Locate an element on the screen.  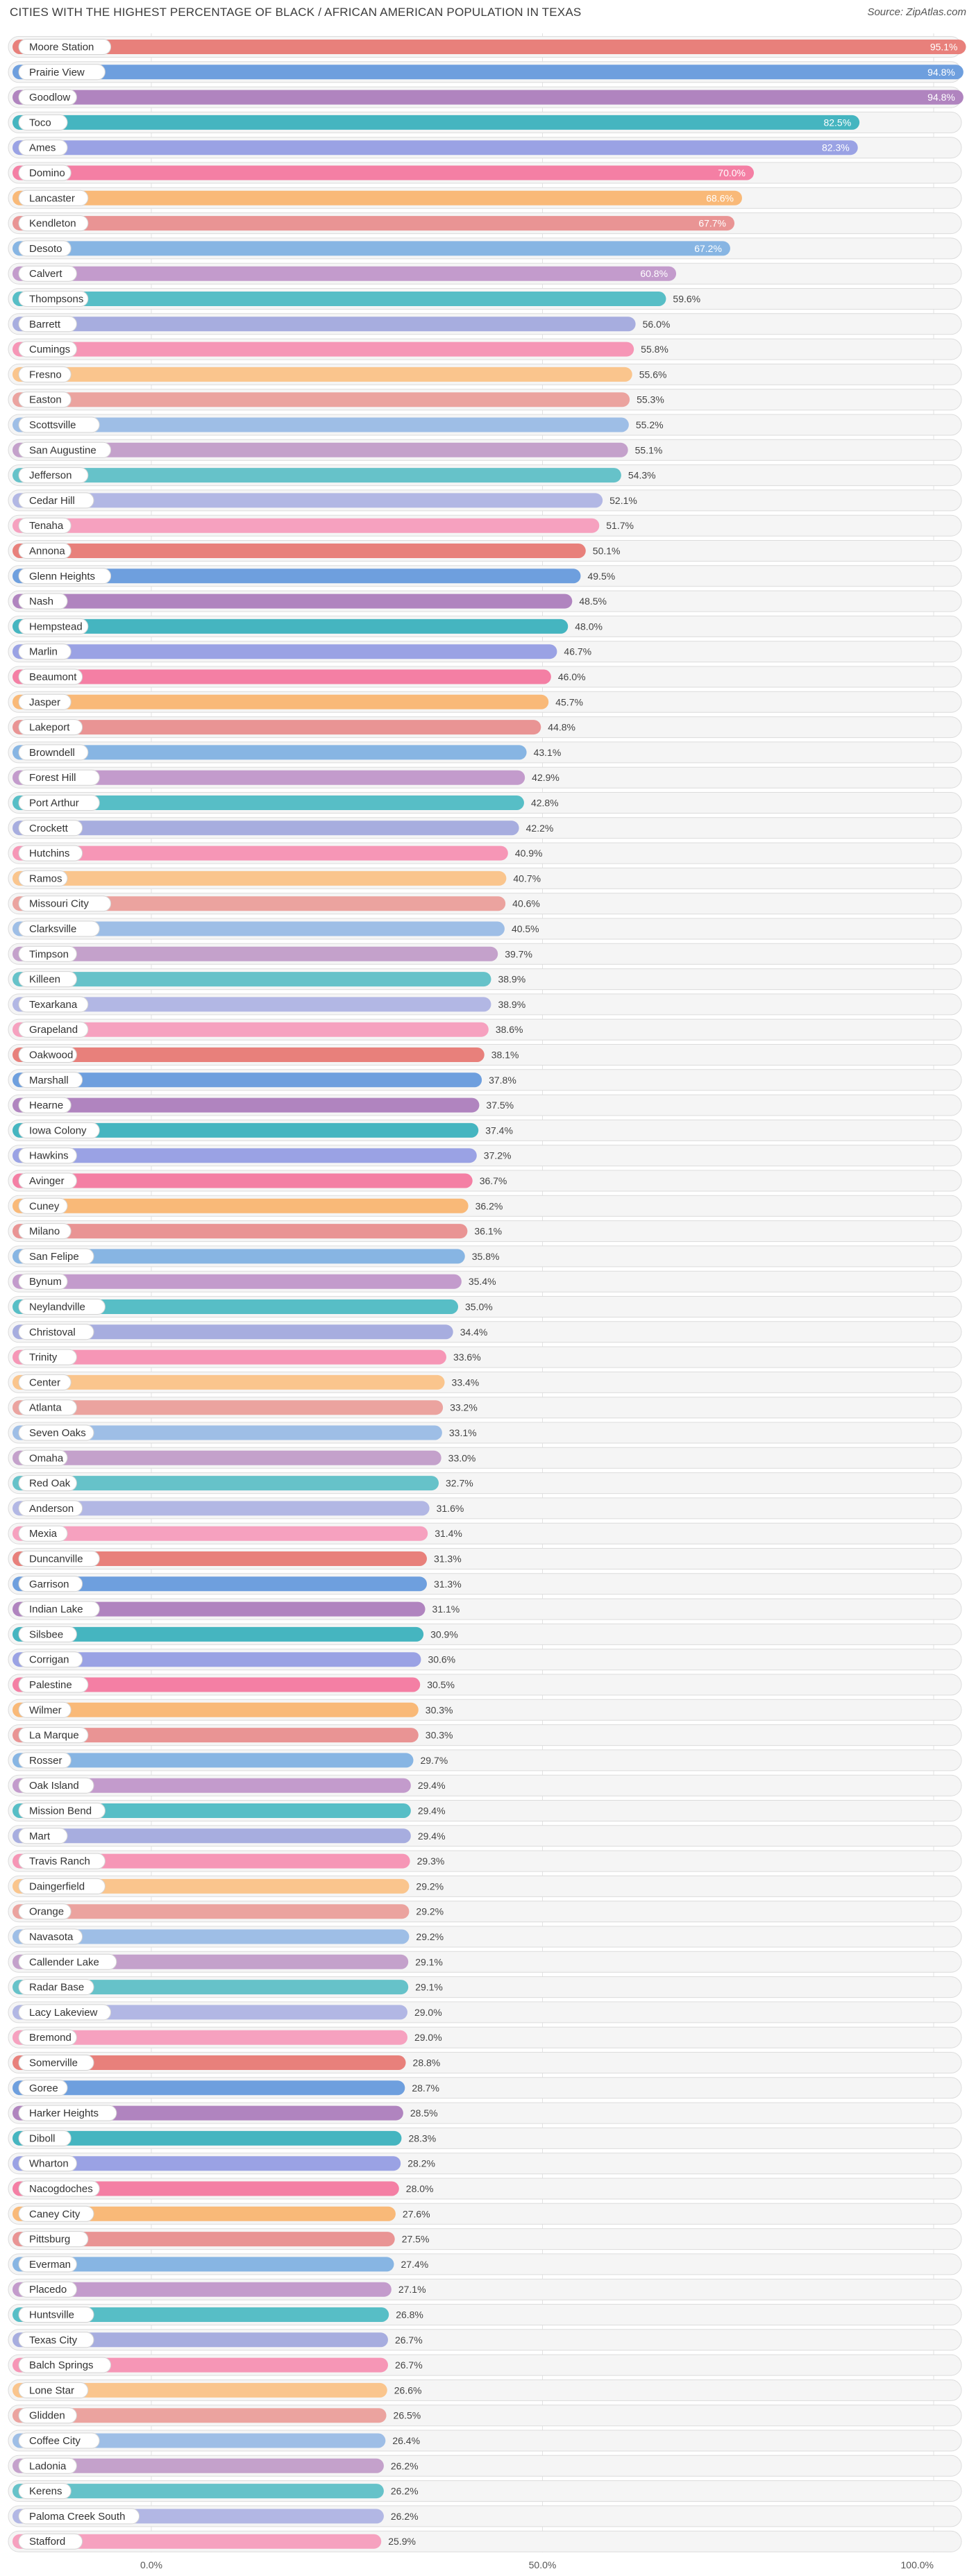
category-label: Mission Bend is located at coordinates (60, 1811).